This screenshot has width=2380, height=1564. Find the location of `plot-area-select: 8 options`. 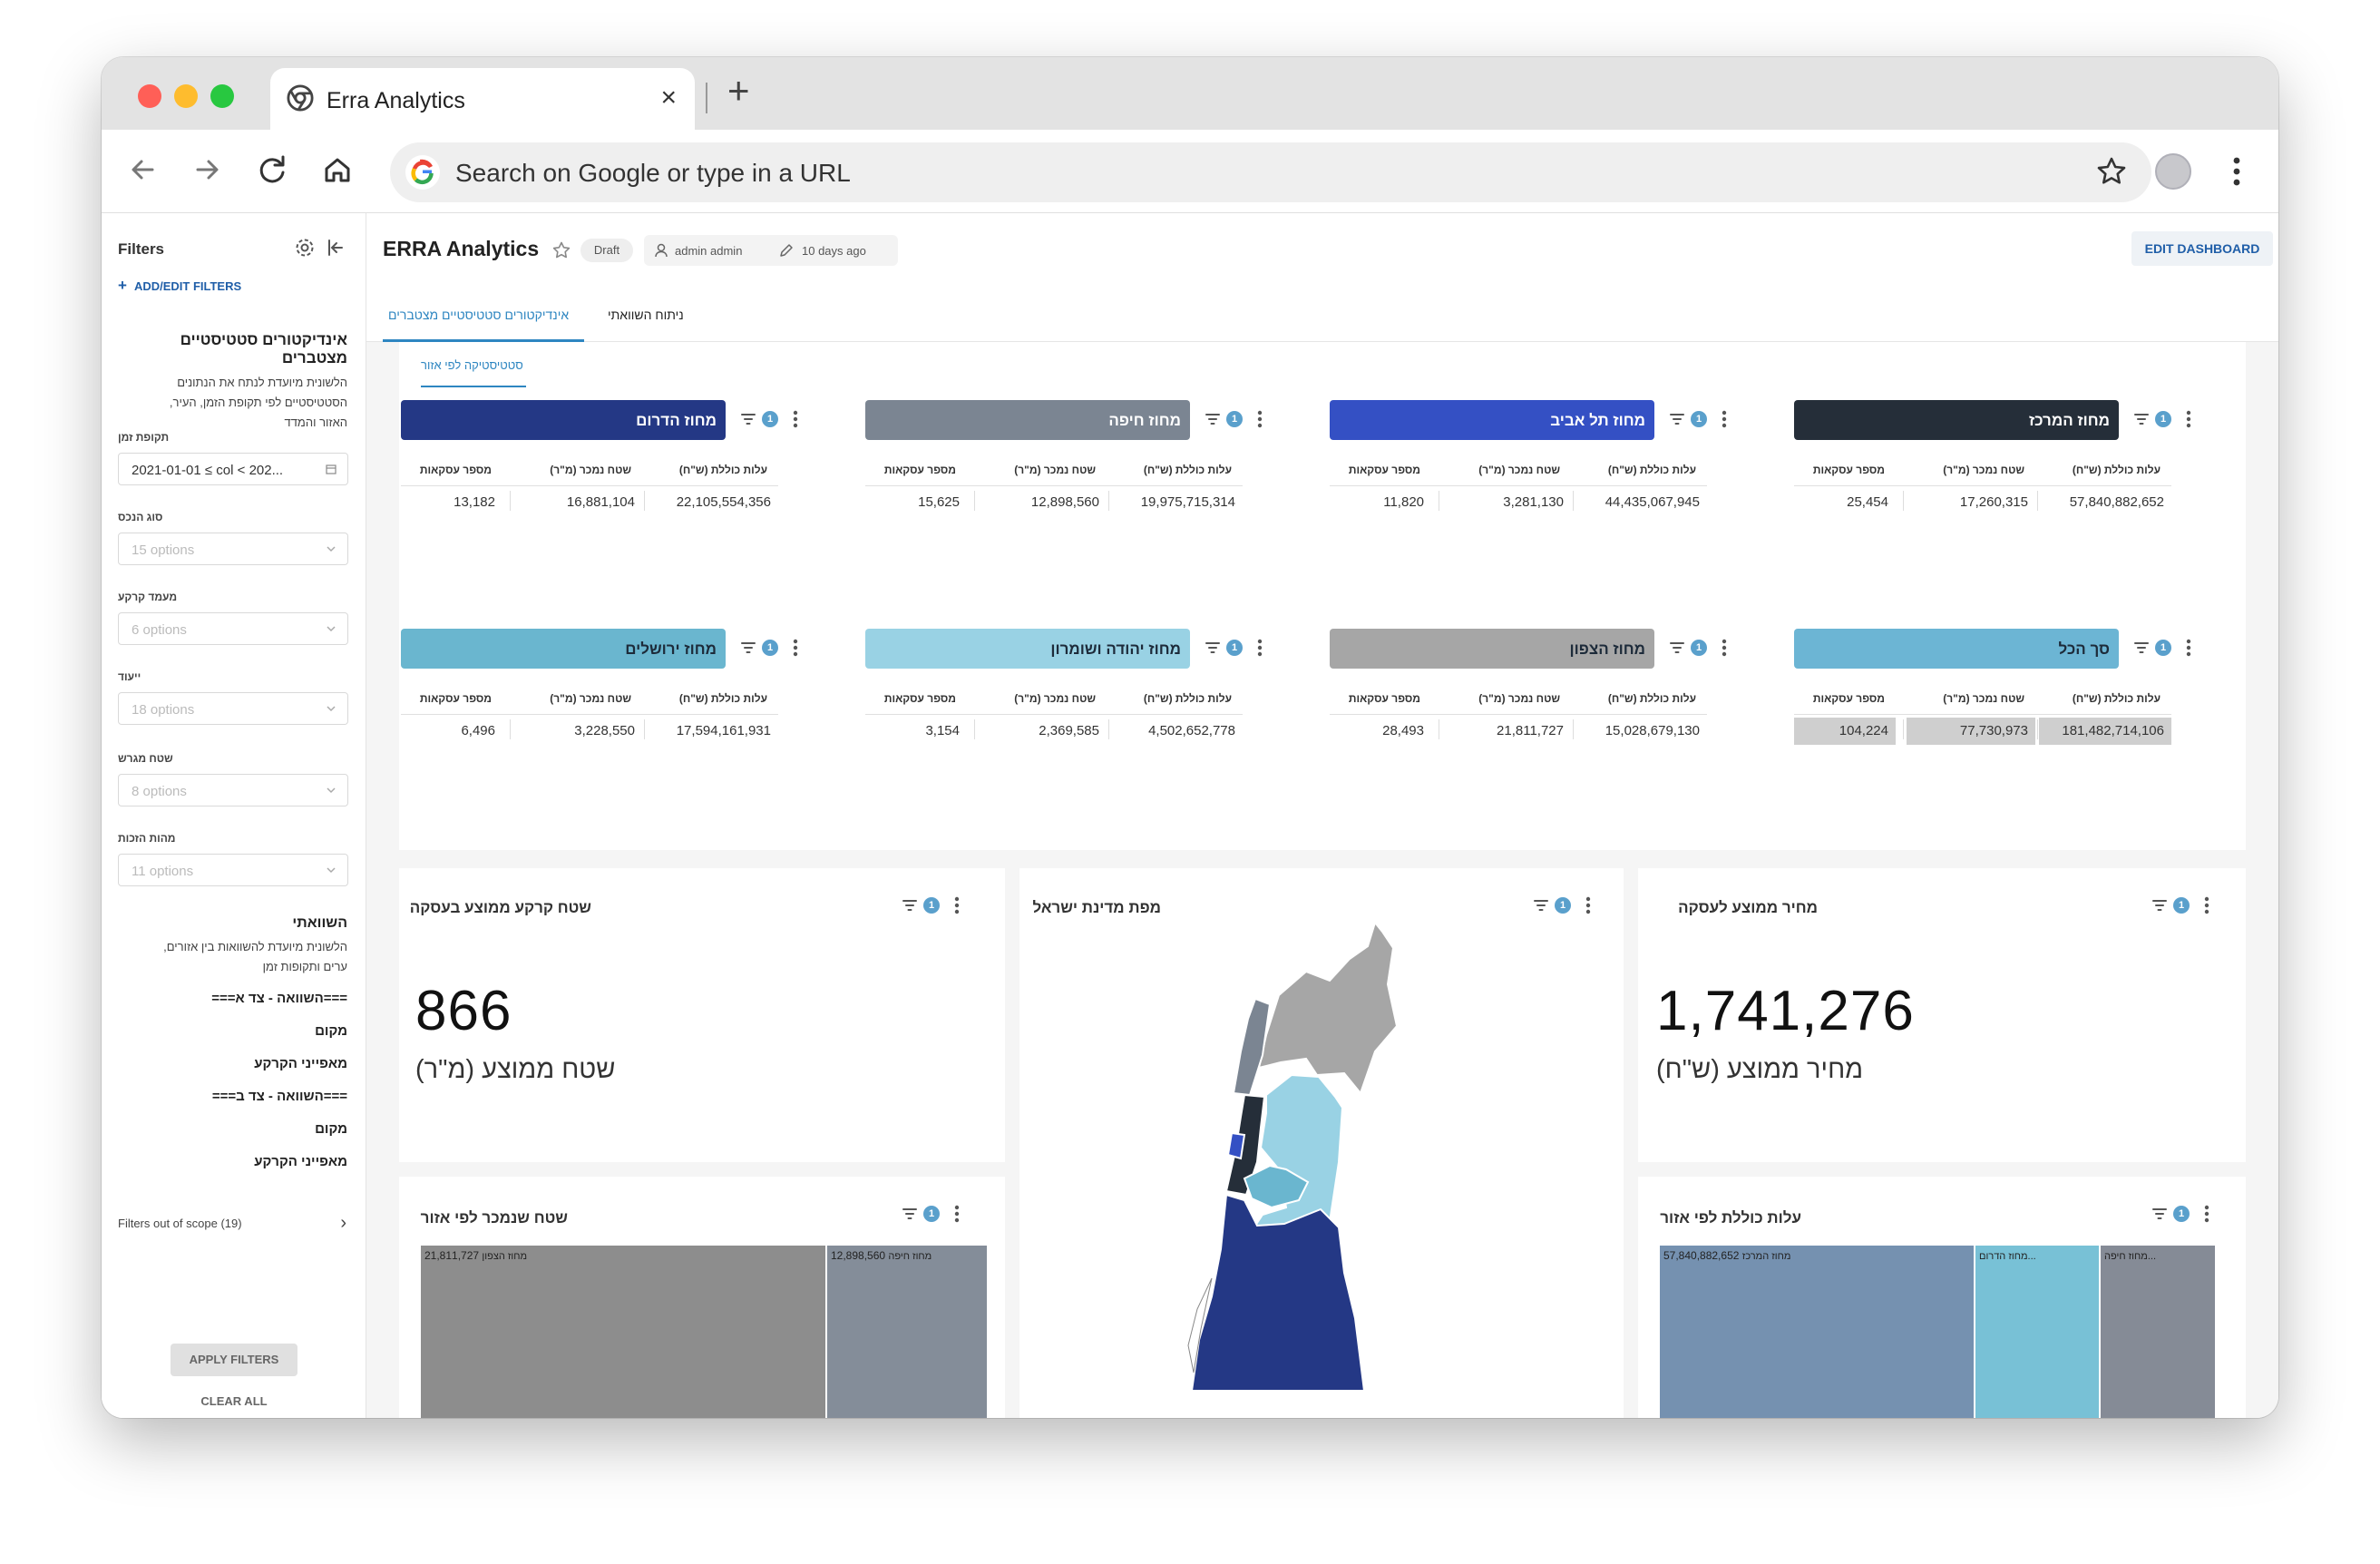

plot-area-select: 8 options is located at coordinates (233, 790).